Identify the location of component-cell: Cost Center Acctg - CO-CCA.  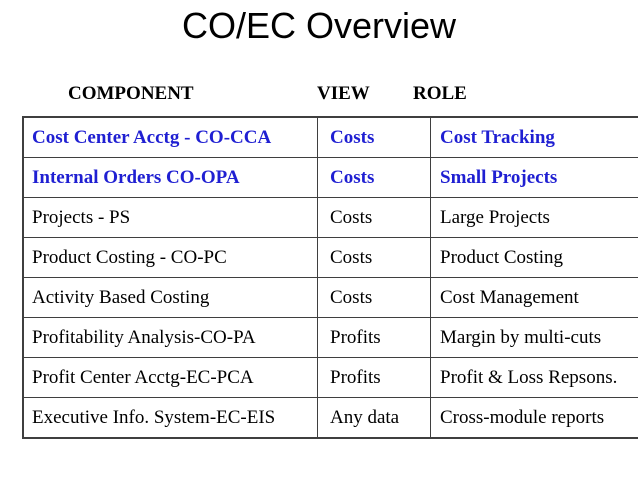
(170, 137).